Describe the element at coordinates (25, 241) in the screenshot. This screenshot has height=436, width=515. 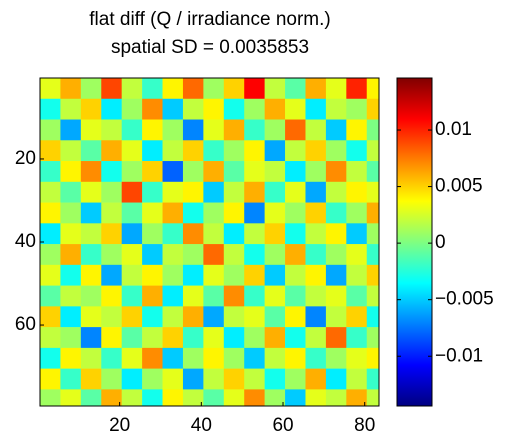
I see `y-tick-label: 40` at that location.